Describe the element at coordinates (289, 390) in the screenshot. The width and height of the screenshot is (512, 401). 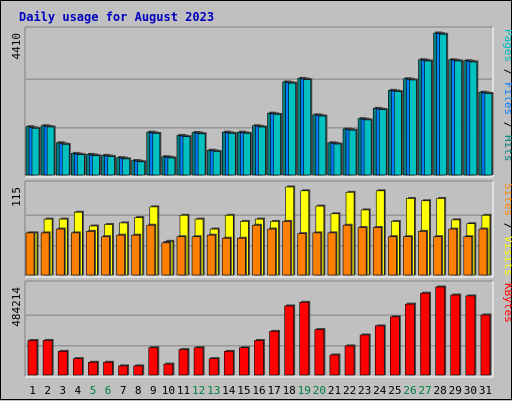
I see `x-tick-label-day-18: 18` at that location.